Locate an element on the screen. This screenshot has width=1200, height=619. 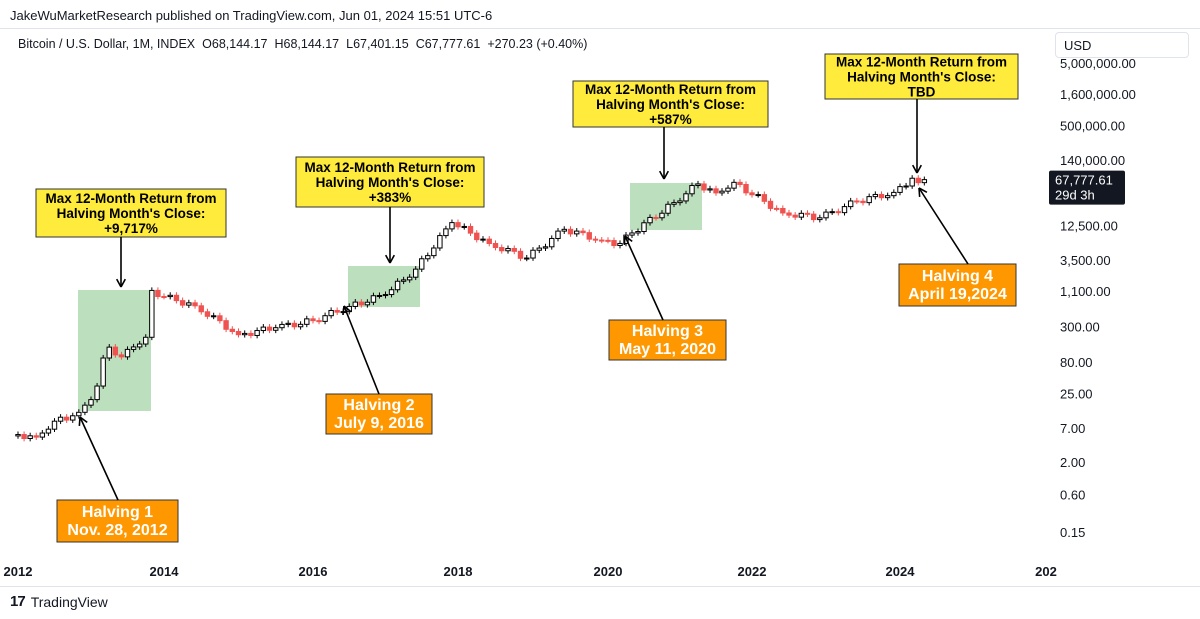
callout-text: Max 12-Month Return from is located at coordinates (130, 198).